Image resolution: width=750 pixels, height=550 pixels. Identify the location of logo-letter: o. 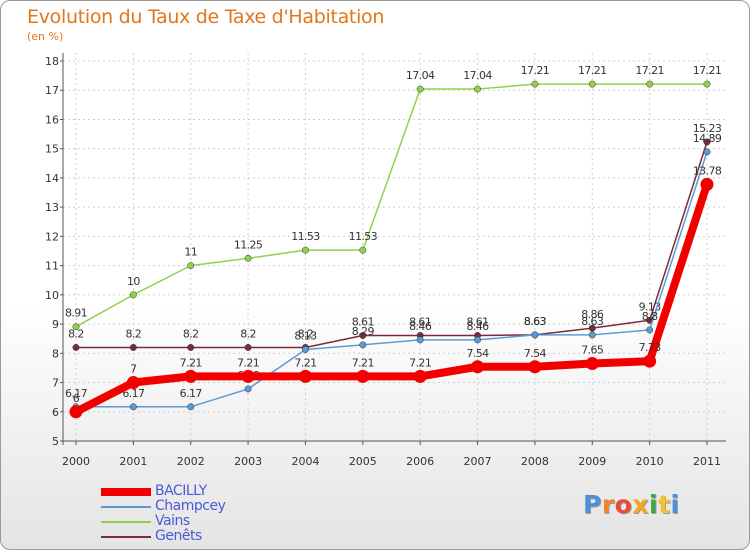
(623, 504).